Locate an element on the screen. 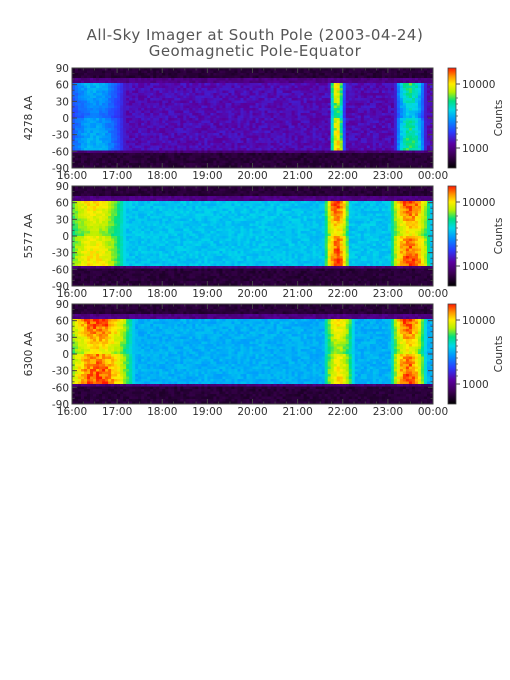 This screenshot has height=680, width=510. y-axis-label: 6300 AA is located at coordinates (29, 354).